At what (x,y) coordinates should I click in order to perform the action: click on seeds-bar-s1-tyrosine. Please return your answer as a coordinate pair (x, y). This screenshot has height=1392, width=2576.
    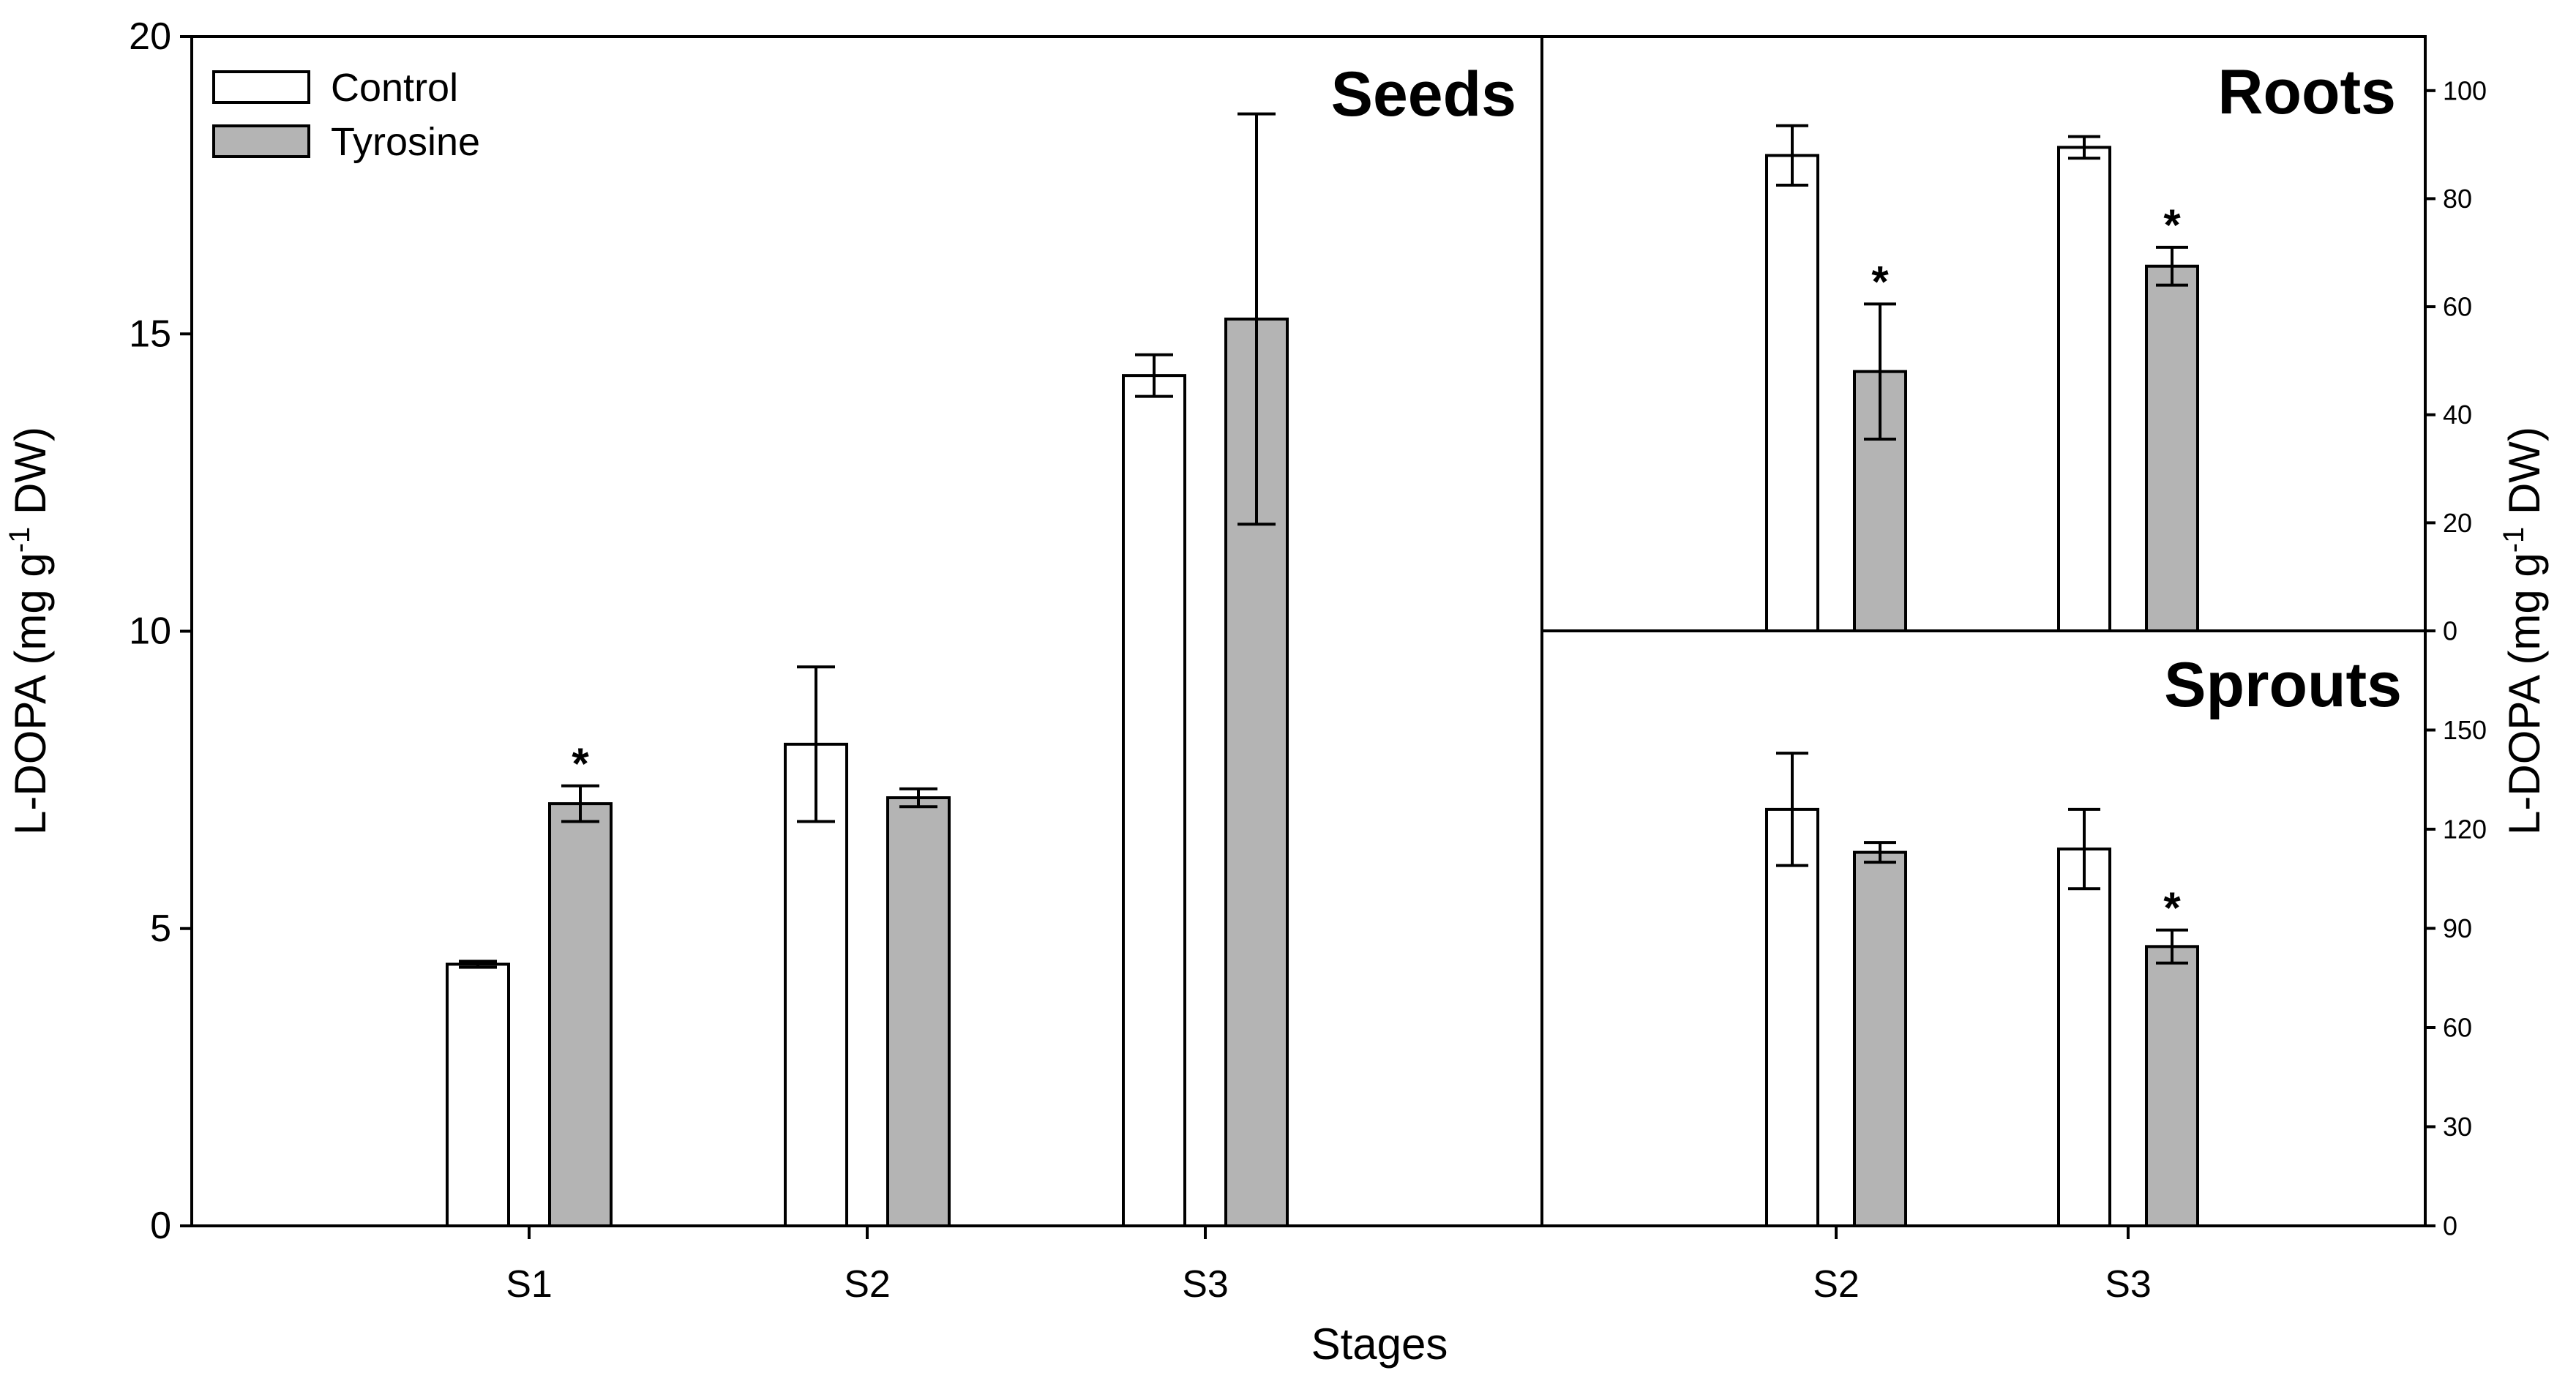
    Looking at the image, I should click on (580, 1015).